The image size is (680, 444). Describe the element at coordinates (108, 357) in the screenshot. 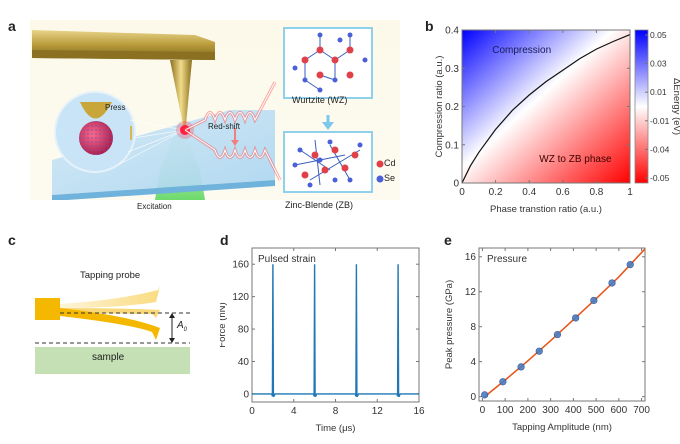

I see `sample-label: sample` at that location.